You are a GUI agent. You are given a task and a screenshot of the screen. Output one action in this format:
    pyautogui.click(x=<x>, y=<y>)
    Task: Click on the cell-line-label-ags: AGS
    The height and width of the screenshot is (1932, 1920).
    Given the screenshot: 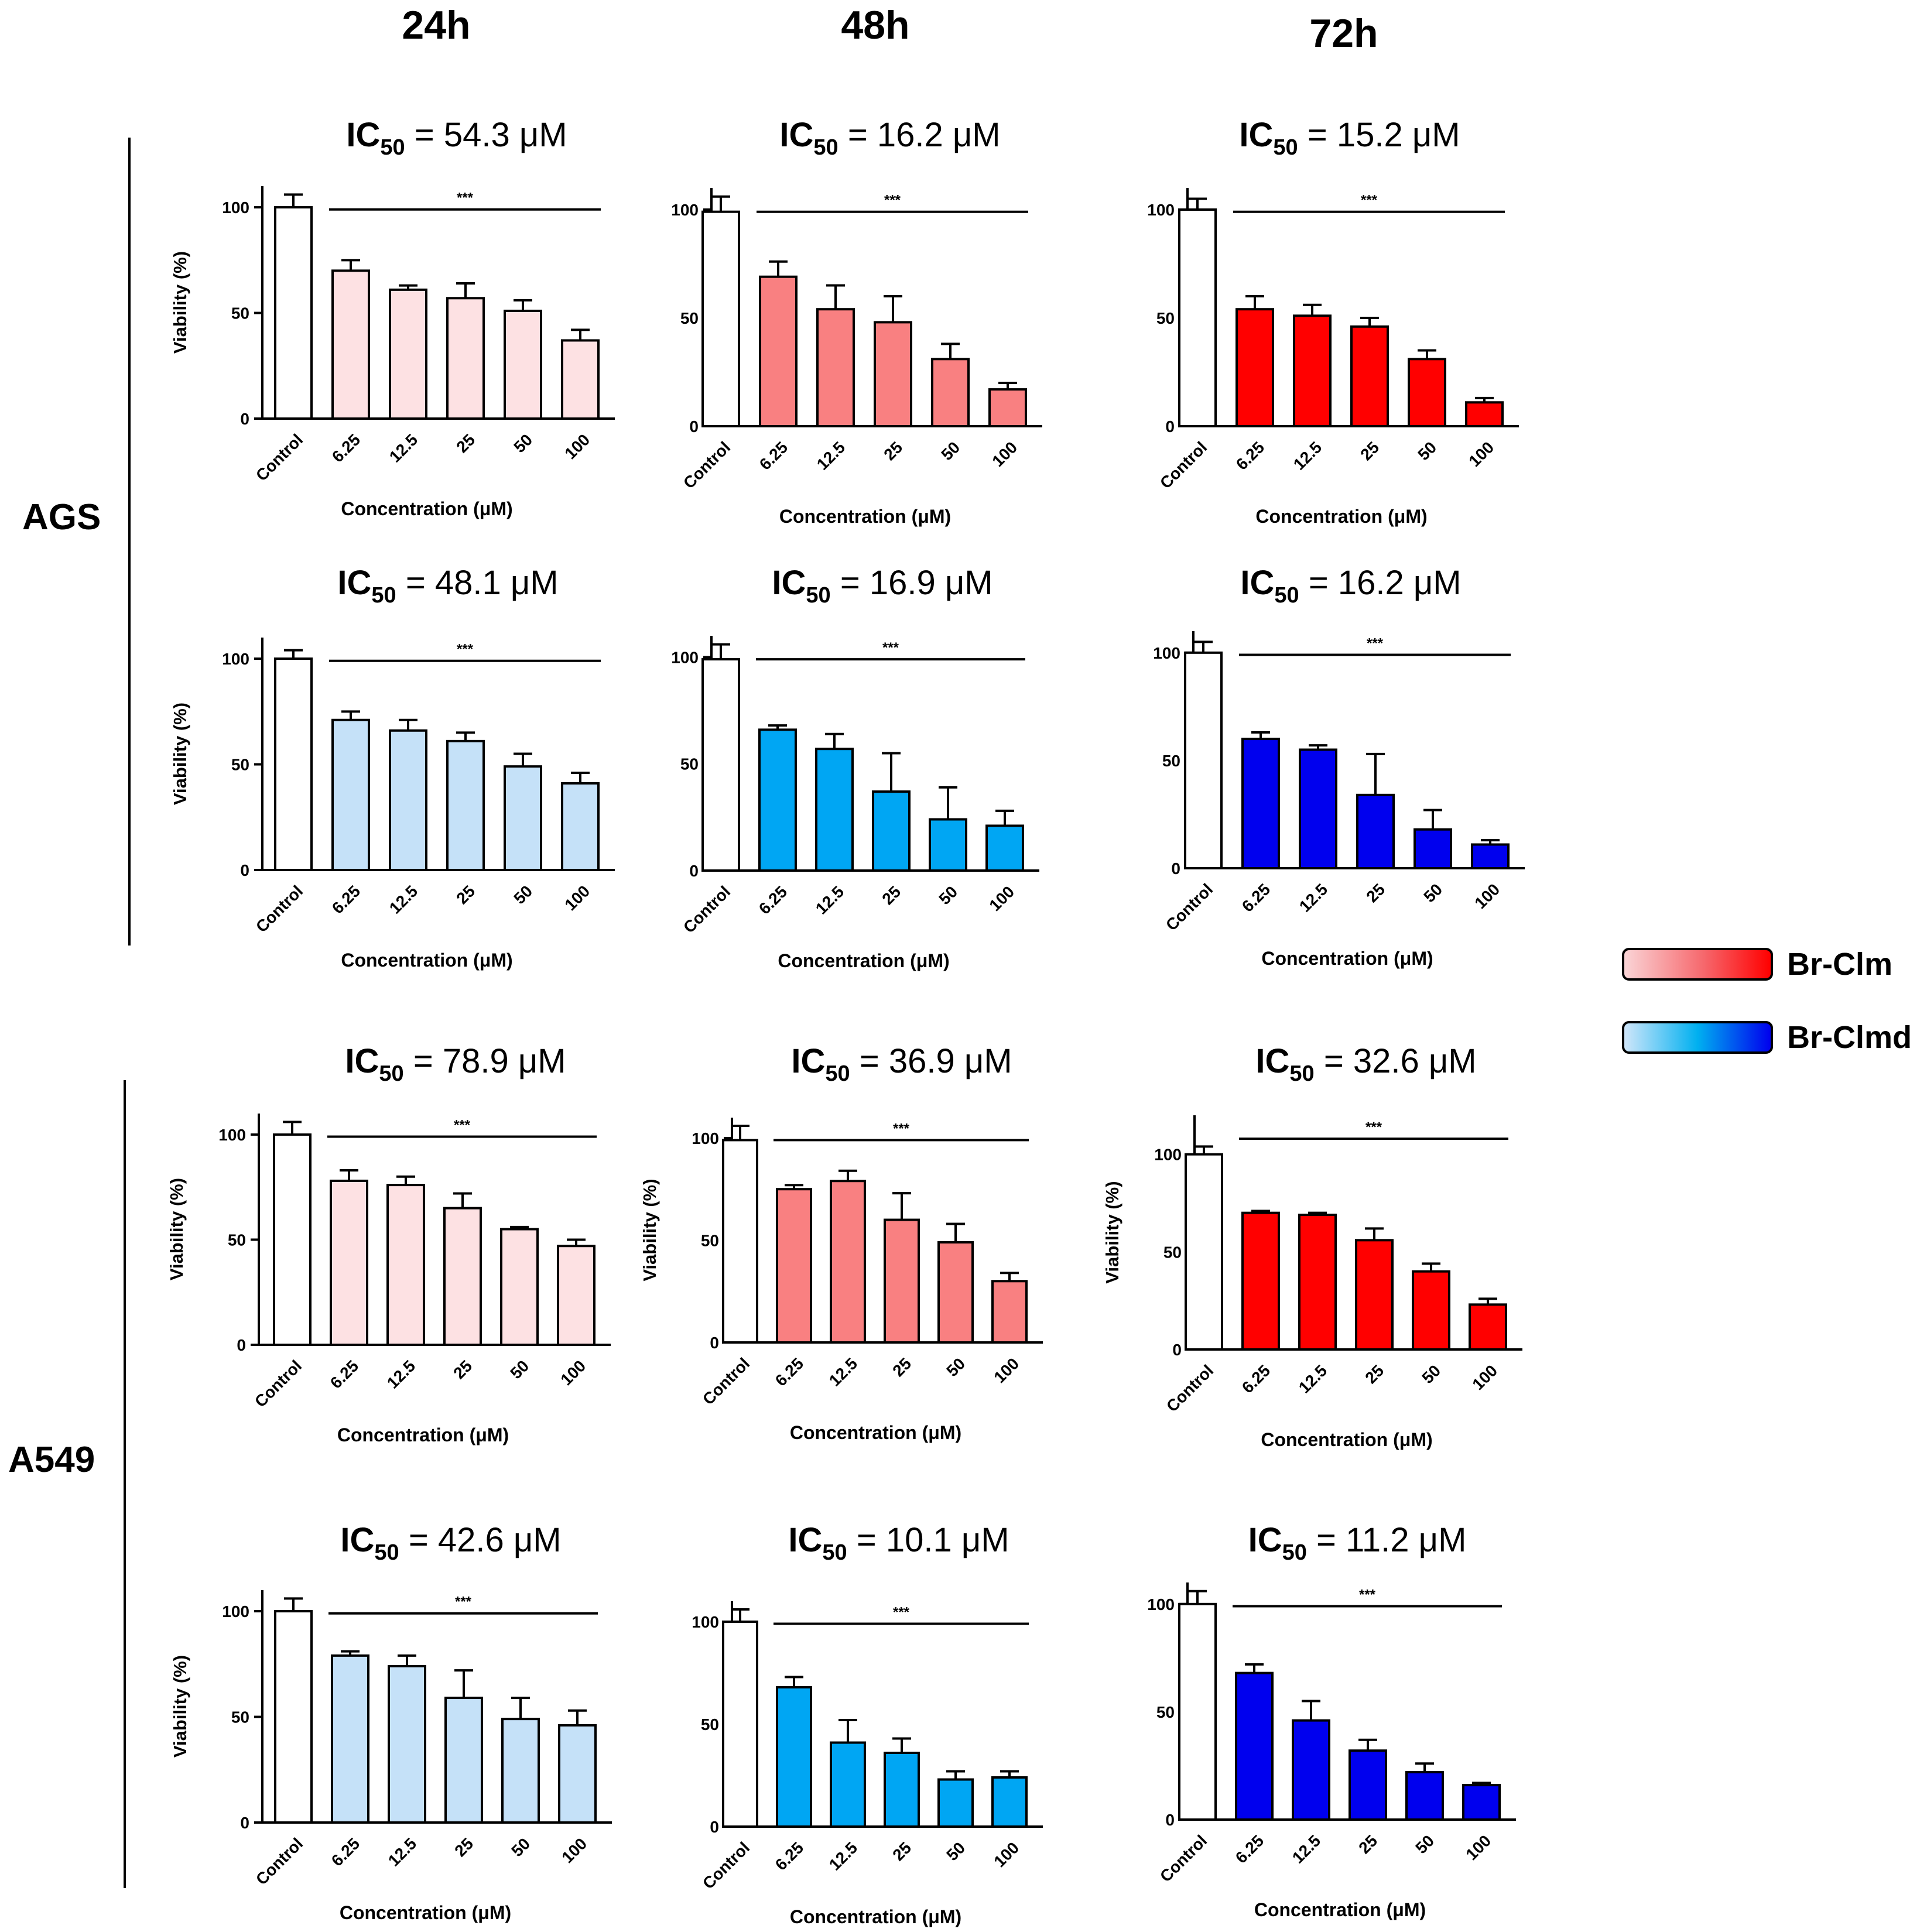 What is the action you would take?
    pyautogui.click(x=61, y=517)
    